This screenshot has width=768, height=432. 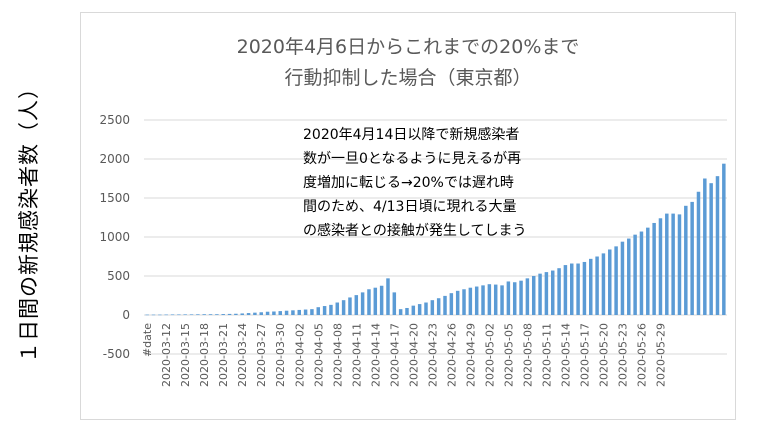 I want to click on y-tick-label: 1000, so click(x=114, y=237).